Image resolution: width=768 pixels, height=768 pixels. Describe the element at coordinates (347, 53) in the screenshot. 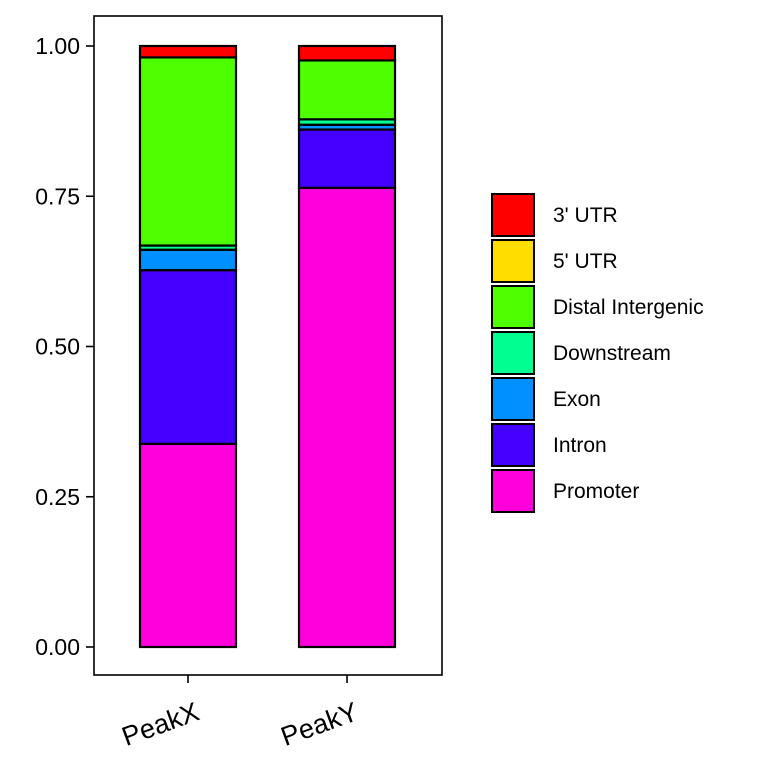

I see `bar-segment-peaky-3-utr` at that location.